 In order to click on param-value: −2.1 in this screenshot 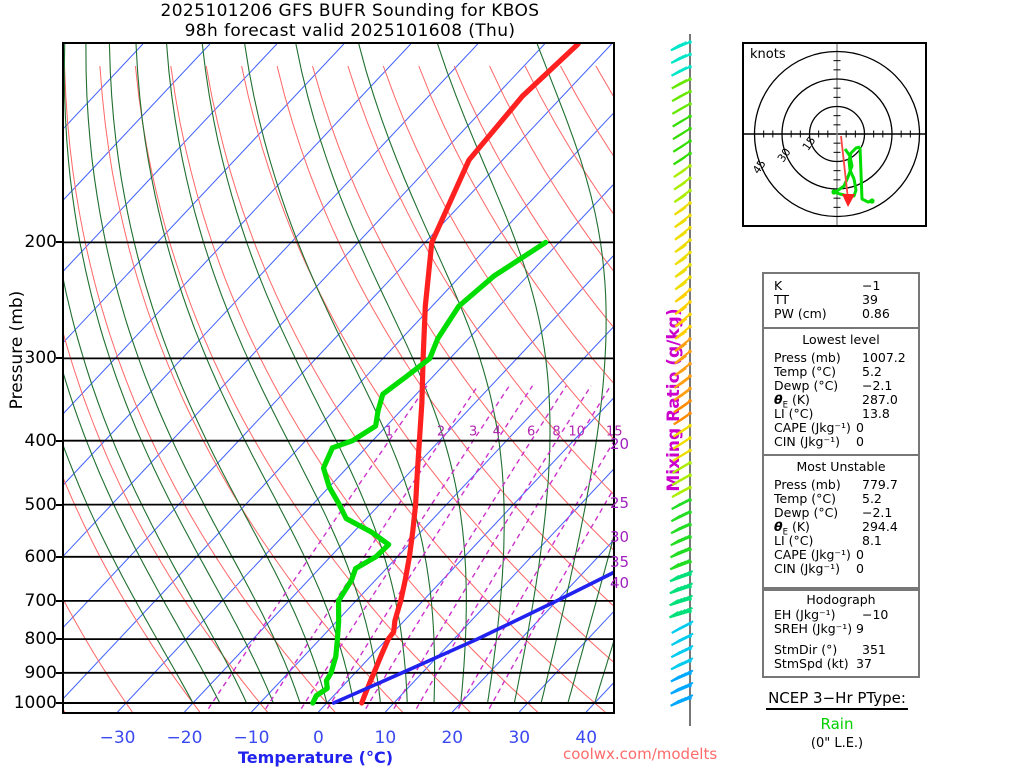, I will do `click(877, 512)`.